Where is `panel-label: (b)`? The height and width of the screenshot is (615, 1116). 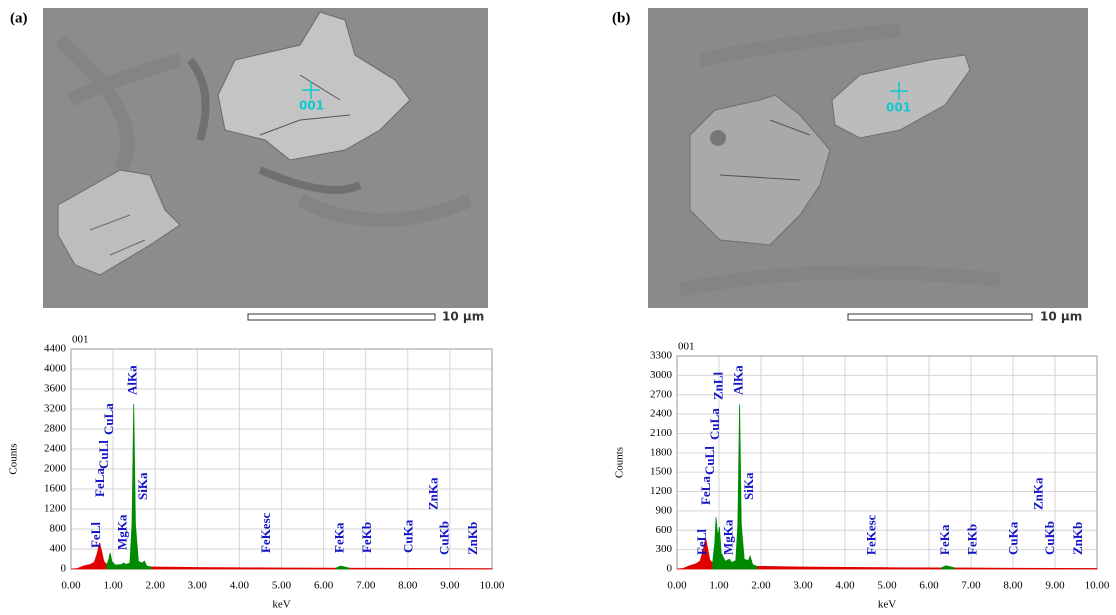
panel-label: (b) is located at coordinates (621, 18).